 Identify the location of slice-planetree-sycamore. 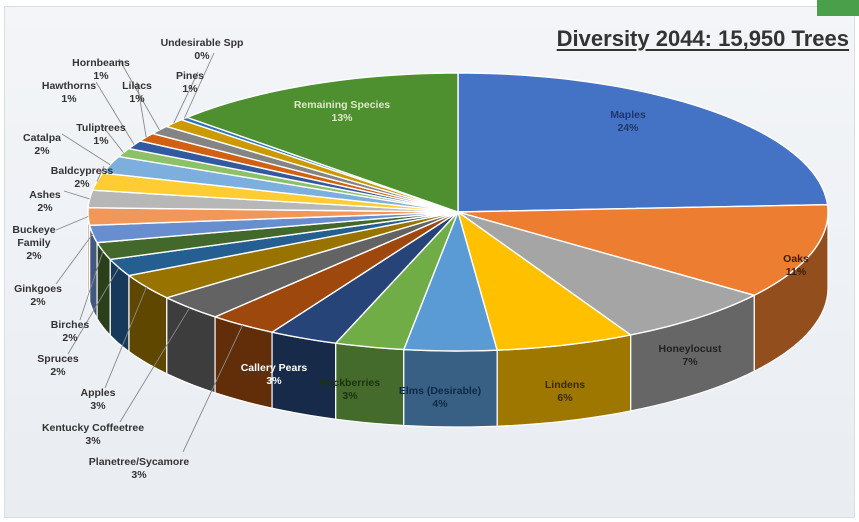
(336, 272).